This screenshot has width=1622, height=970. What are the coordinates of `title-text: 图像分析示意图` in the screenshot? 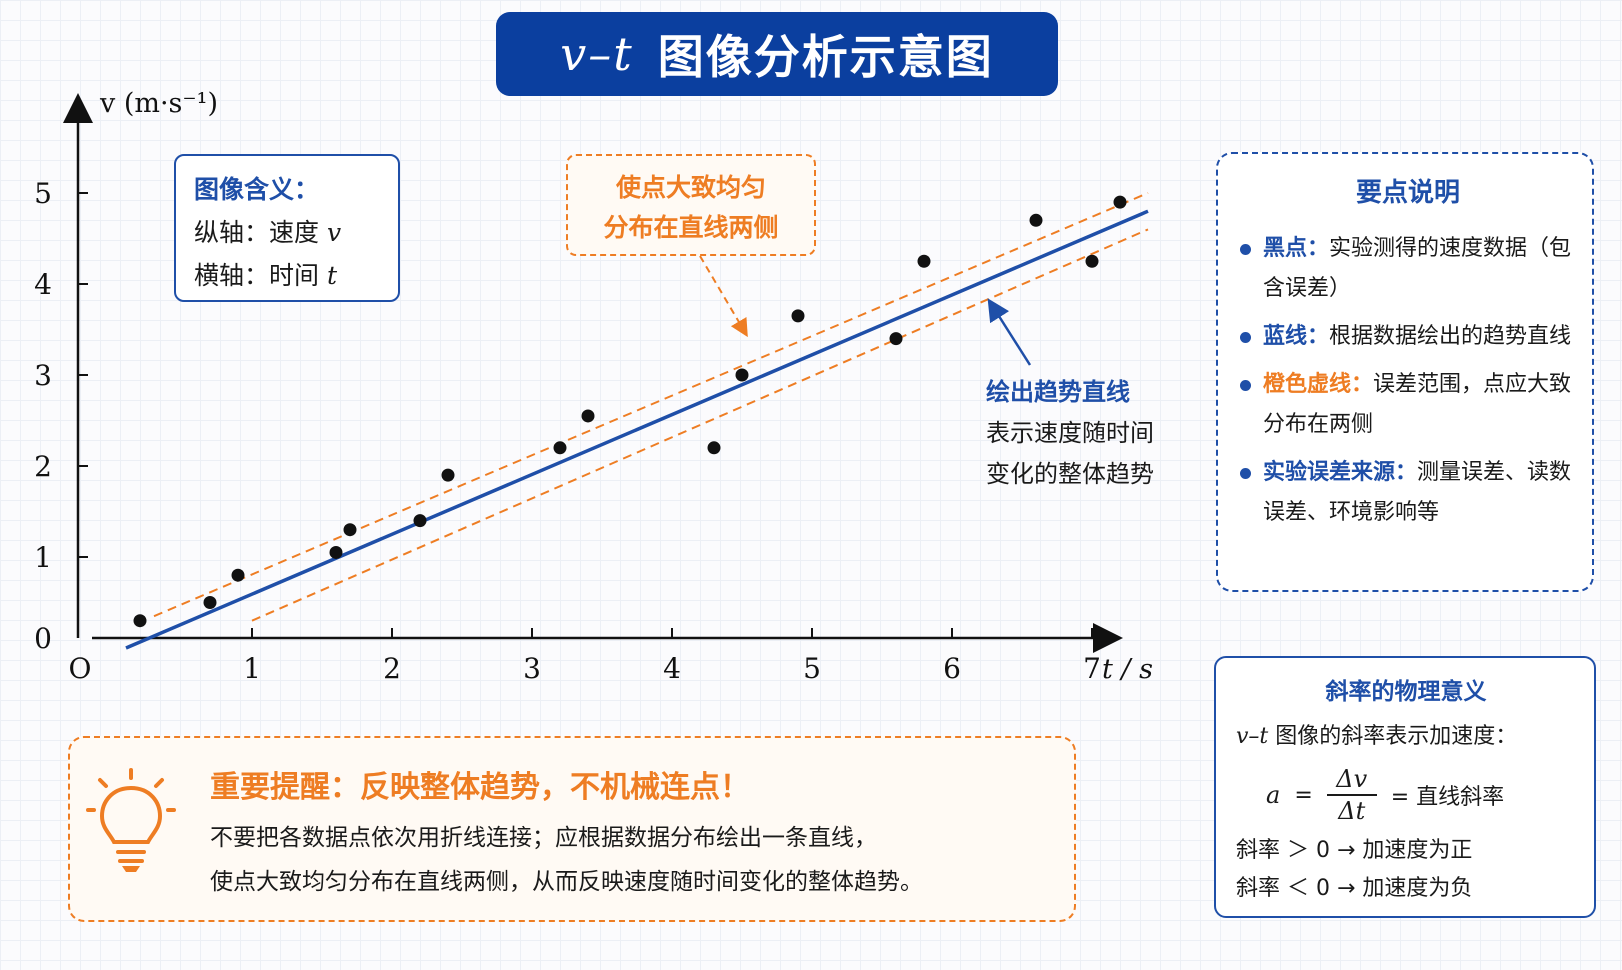 It's located at (825, 57).